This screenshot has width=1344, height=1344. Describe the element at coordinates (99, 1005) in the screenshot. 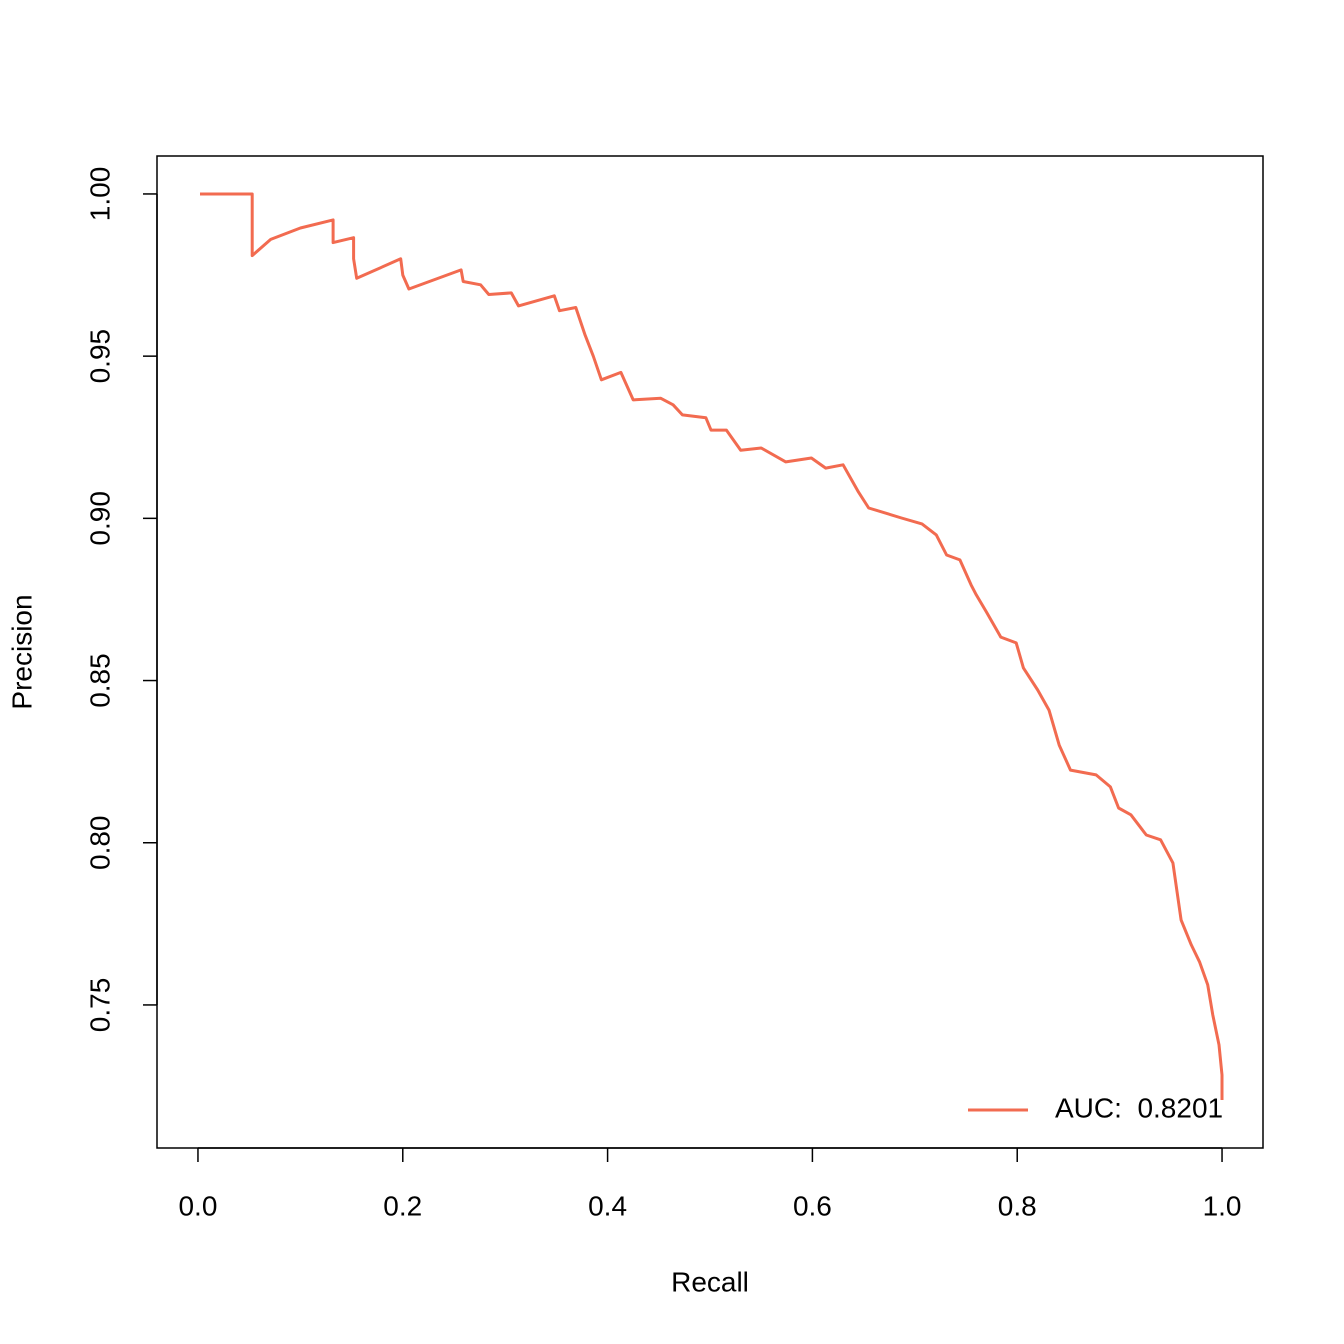

I see `y-tick-label: 0.75` at that location.